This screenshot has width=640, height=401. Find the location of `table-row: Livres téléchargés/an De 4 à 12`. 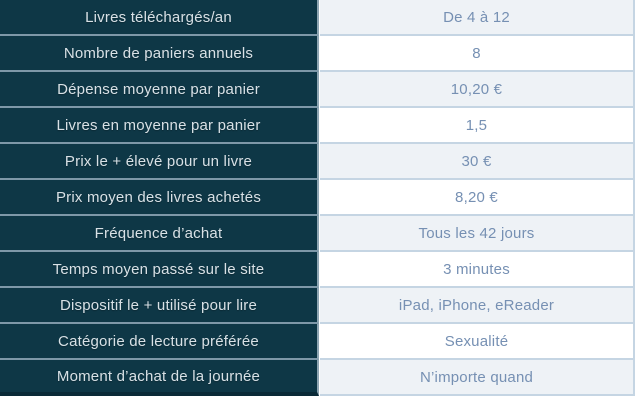

table-row: Livres téléchargés/an De 4 à 12 is located at coordinates (317, 18).